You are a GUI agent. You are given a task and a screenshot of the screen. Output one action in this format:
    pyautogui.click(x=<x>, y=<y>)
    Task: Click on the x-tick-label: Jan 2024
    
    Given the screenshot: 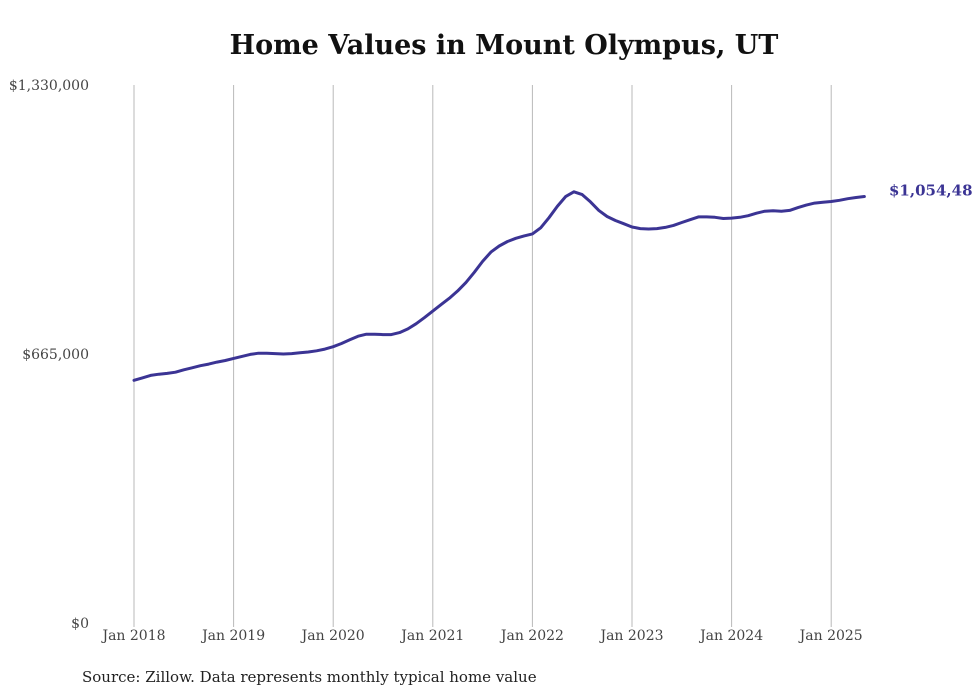 What is the action you would take?
    pyautogui.click(x=730, y=636)
    